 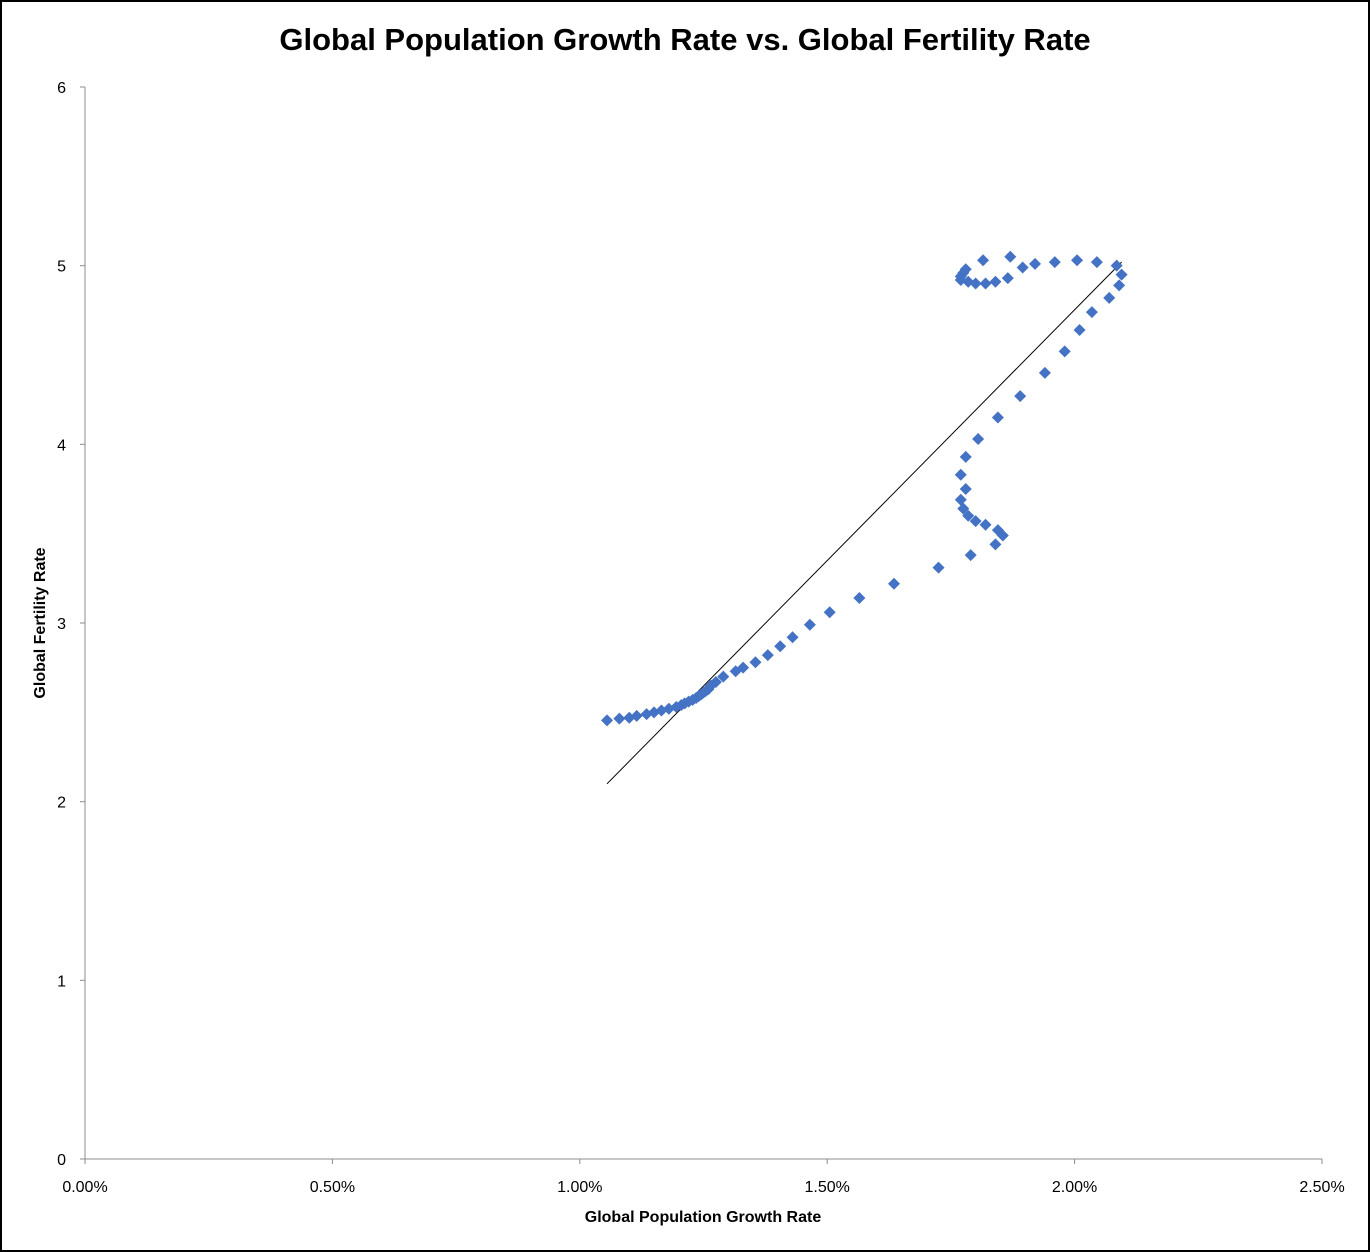 What do you see at coordinates (703, 1217) in the screenshot?
I see `x-axis-label: Global Population Growth Rate` at bounding box center [703, 1217].